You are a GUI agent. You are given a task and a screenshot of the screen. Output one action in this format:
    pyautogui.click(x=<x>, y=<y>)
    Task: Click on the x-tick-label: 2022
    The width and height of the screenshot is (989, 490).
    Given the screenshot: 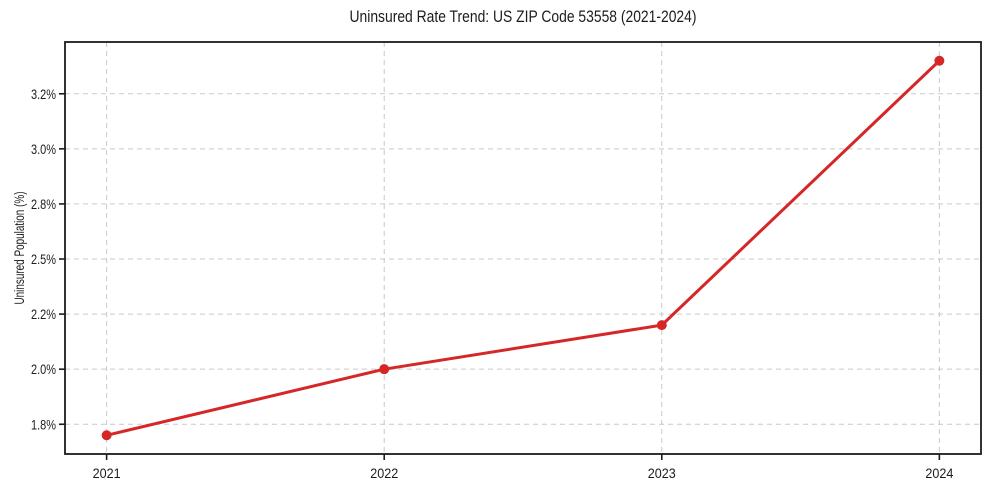 What is the action you would take?
    pyautogui.click(x=384, y=473)
    